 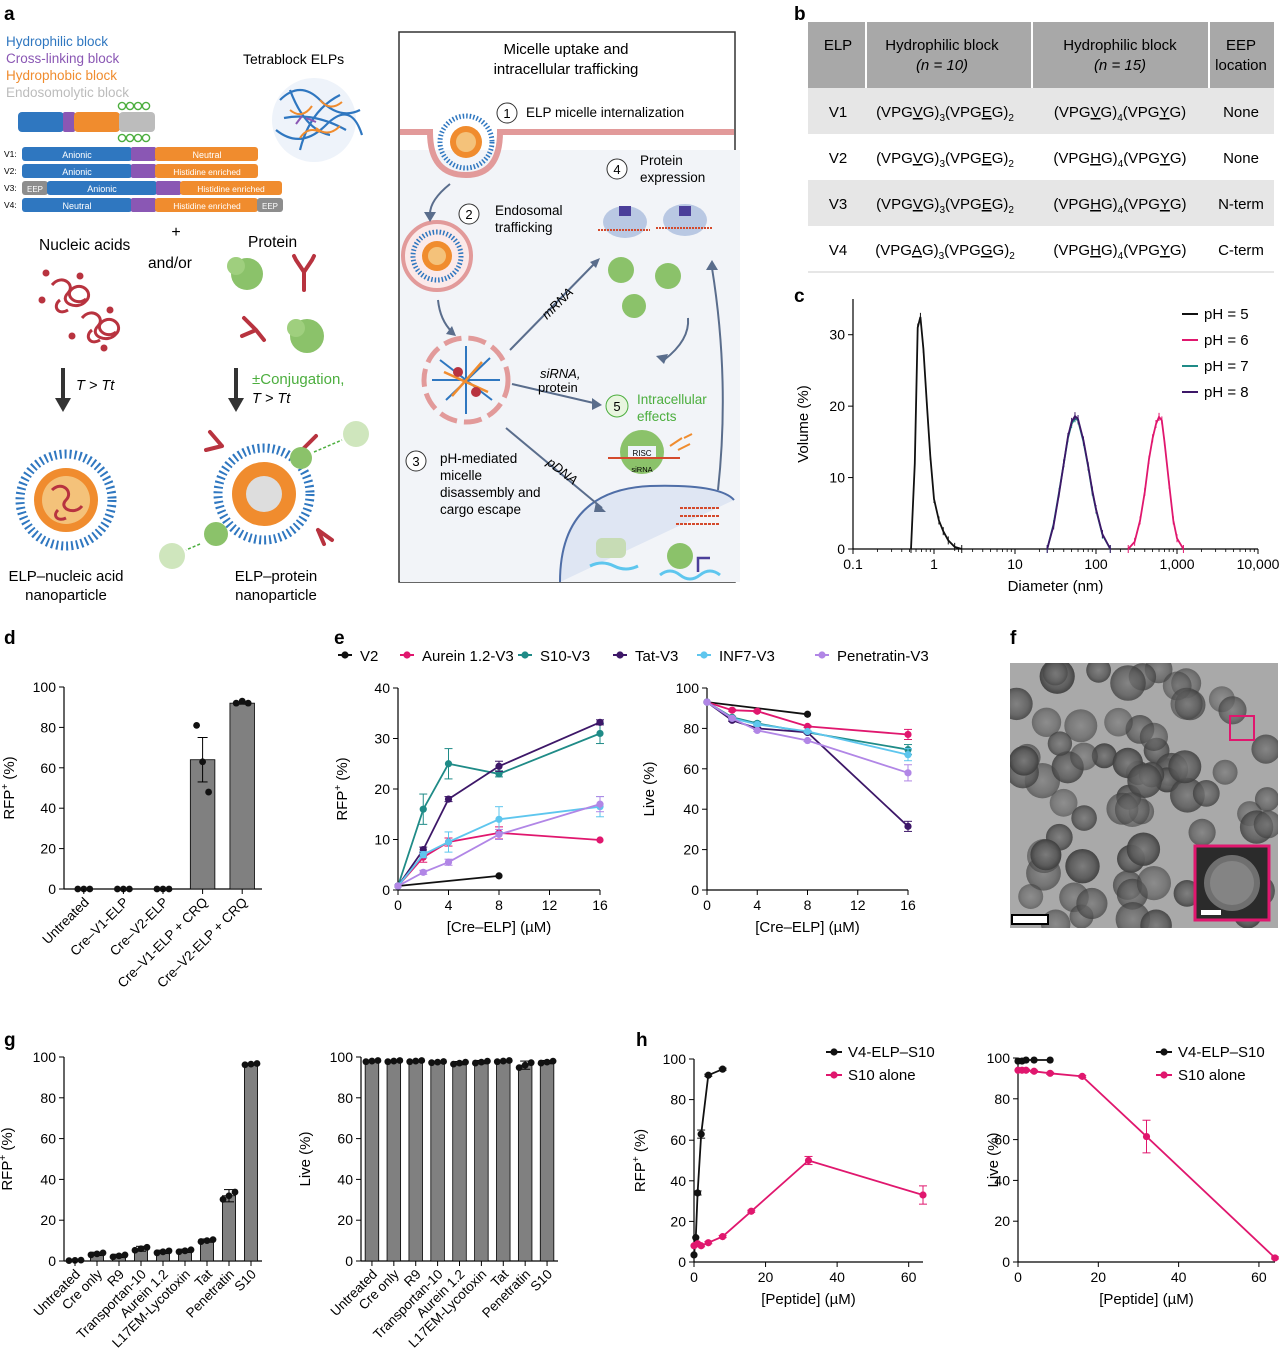 I want to click on expressed-proteins, so click(x=644, y=287).